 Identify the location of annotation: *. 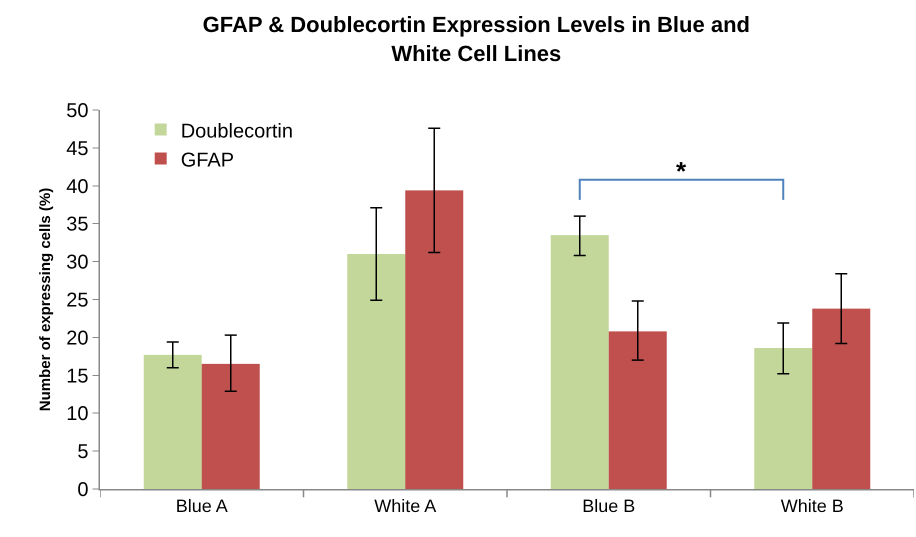
(681, 171).